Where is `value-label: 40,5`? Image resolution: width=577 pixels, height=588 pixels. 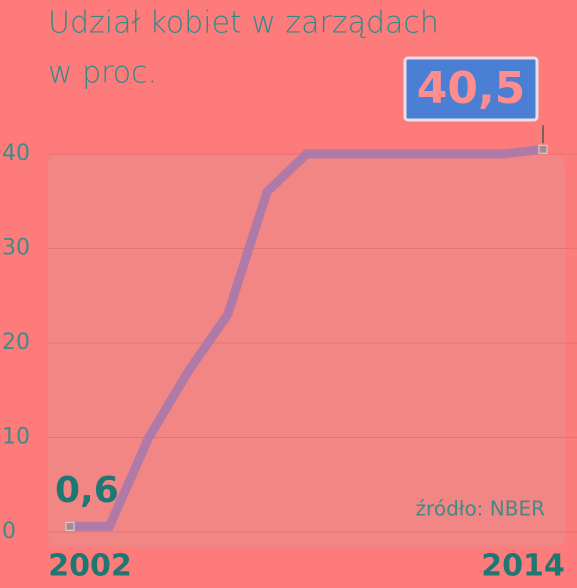 value-label: 40,5 is located at coordinates (471, 88).